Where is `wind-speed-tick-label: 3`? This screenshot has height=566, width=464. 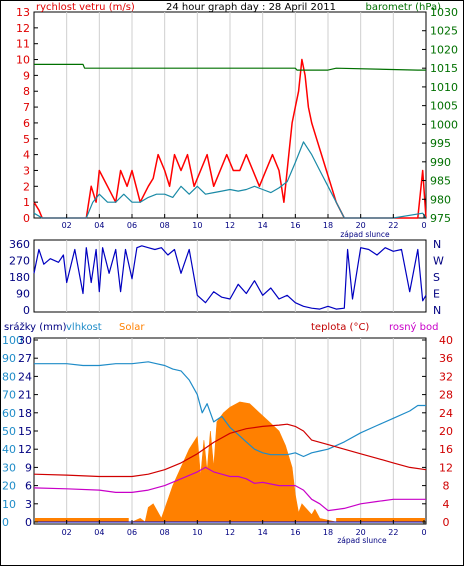
wind-speed-tick-label: 3 is located at coordinates (26, 170).